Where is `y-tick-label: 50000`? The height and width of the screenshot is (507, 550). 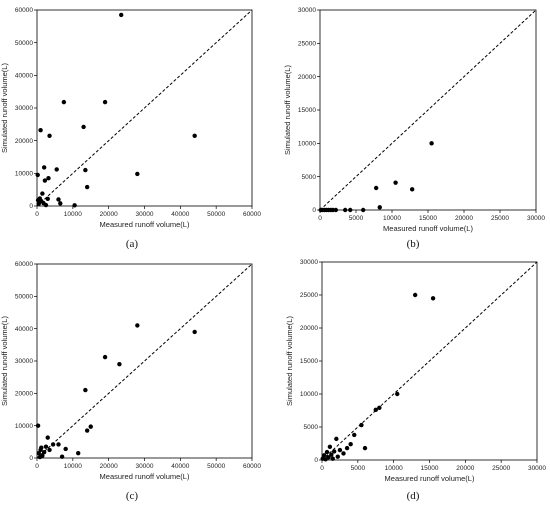 y-tick-label: 50000 is located at coordinates (24, 297).